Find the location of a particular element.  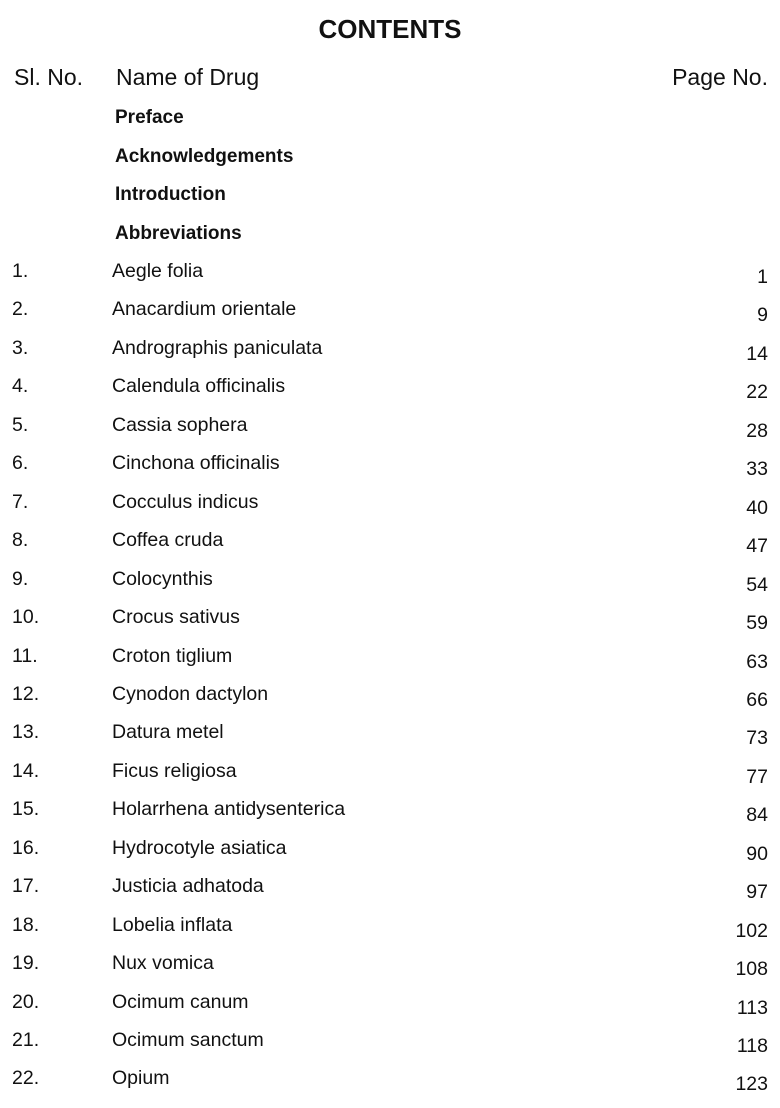

drug-name: Opium is located at coordinates (141, 1078).